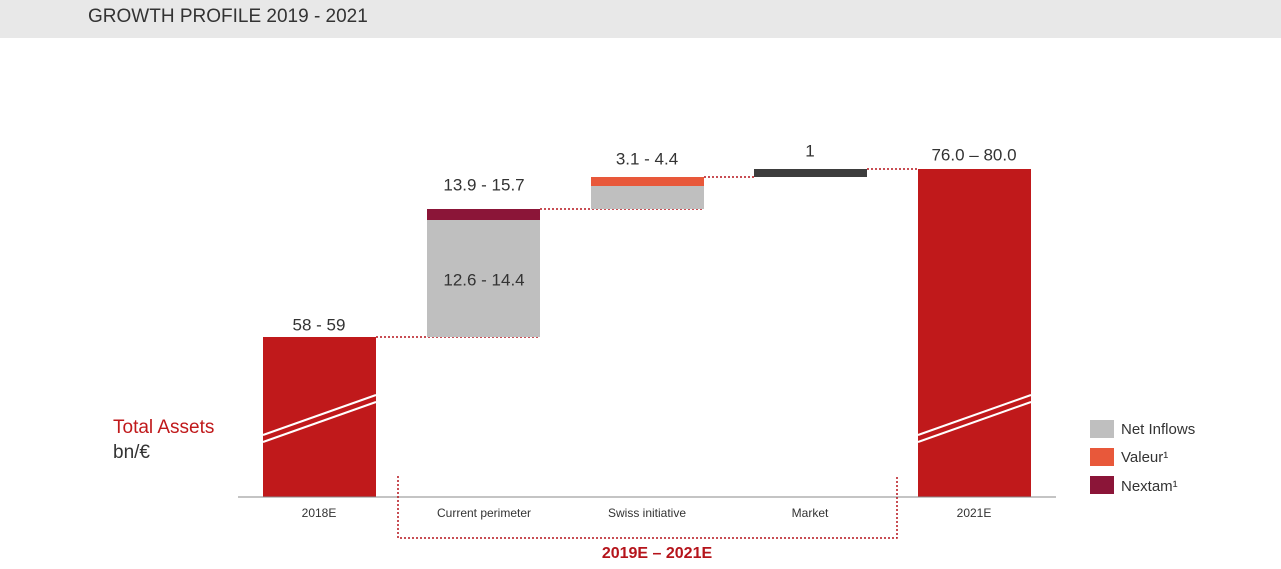  I want to click on period-bracket, so click(647, 507).